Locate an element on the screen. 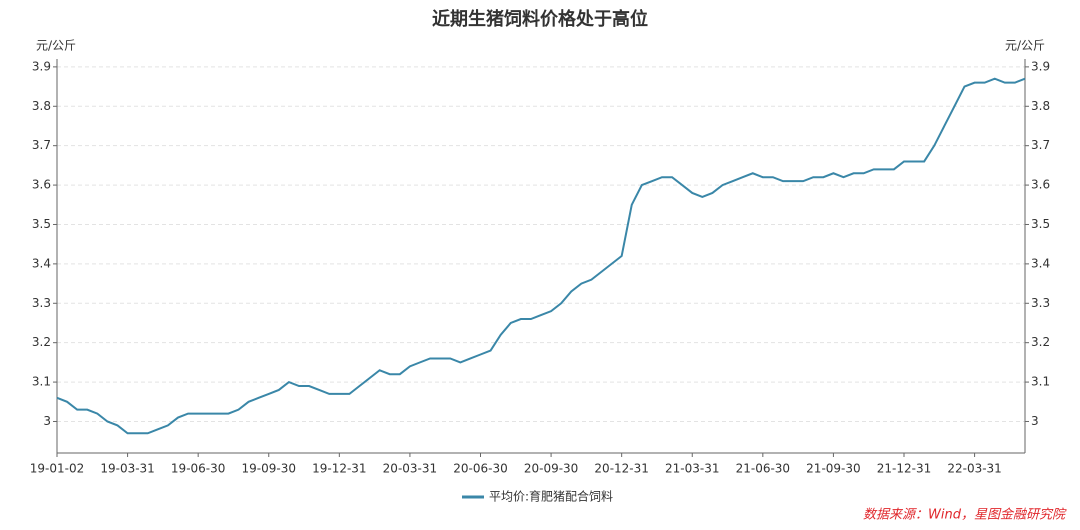 The width and height of the screenshot is (1080, 530). x-tick-label: 20-09-30 is located at coordinates (551, 469).